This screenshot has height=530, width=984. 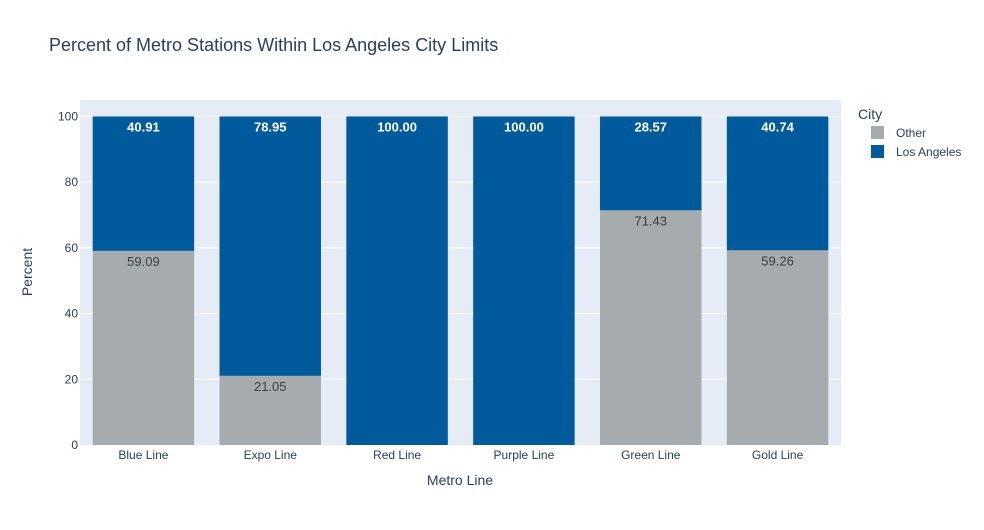 I want to click on bar-los-angeles-red-line, so click(x=397, y=280).